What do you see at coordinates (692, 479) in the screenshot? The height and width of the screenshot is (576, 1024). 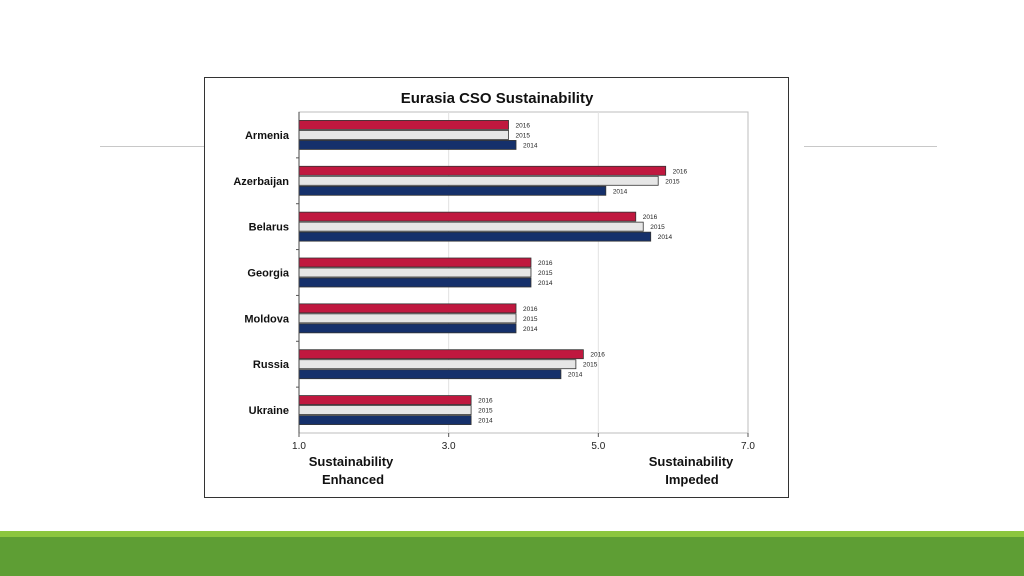 I see `x-right-label-line2: Impeded` at bounding box center [692, 479].